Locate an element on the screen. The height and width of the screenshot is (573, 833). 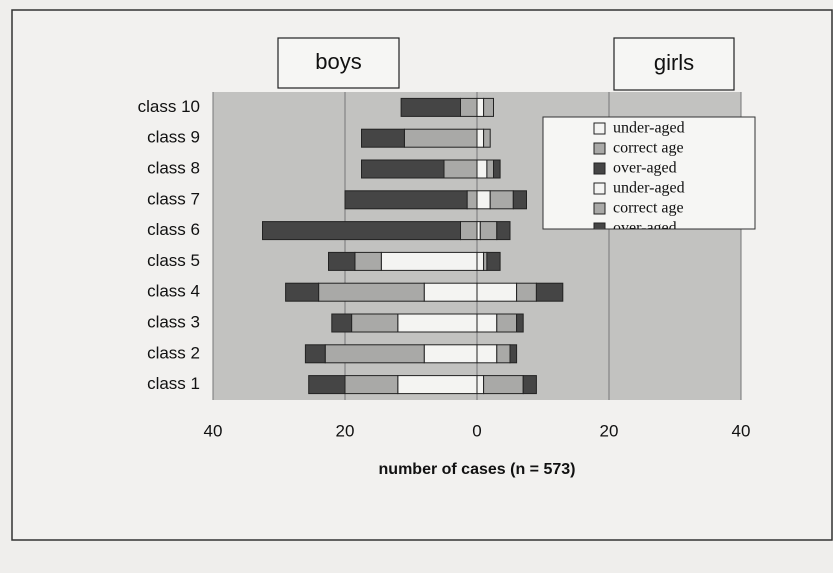
group-label: girls is located at coordinates (674, 62).